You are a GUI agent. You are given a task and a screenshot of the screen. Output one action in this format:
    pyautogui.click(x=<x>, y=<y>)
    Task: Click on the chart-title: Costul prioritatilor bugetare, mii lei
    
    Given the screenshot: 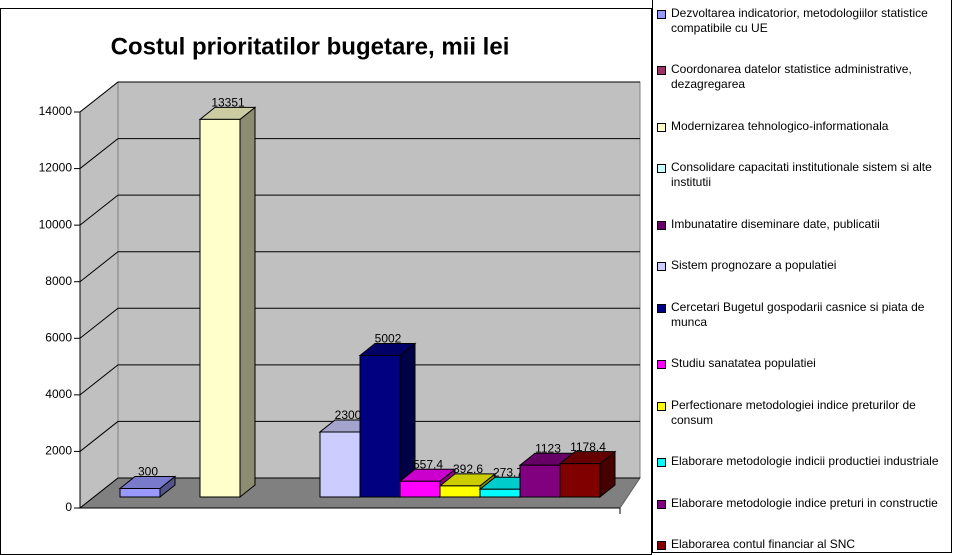 What is the action you would take?
    pyautogui.click(x=310, y=46)
    